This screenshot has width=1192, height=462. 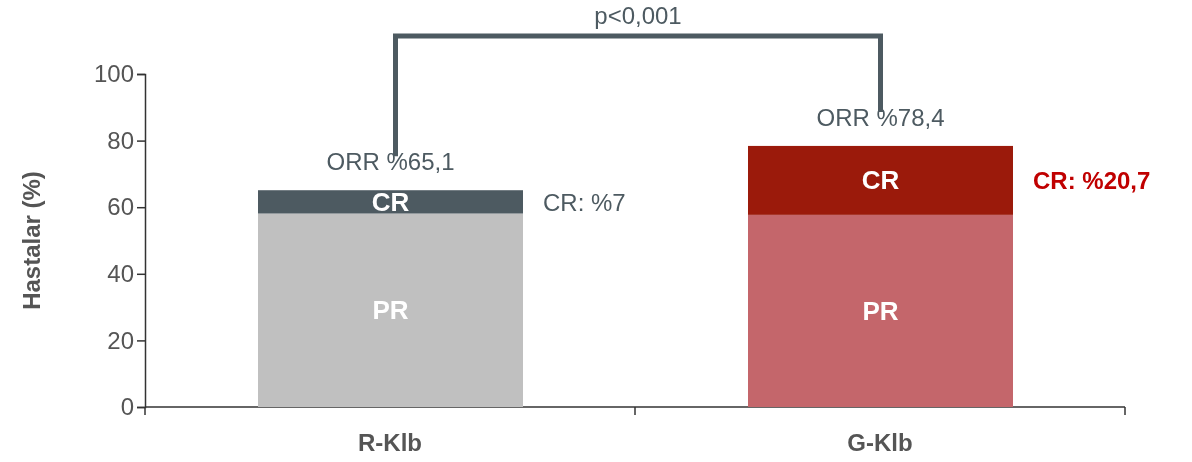 I want to click on y-tick-label: 60, so click(x=120, y=207).